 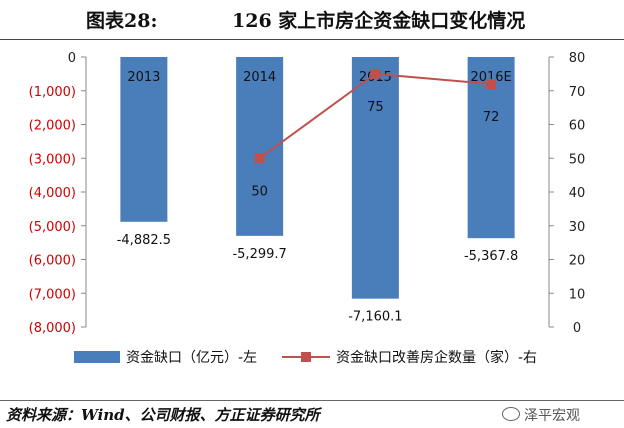 I want to click on left-tick-label: (4,000), so click(x=52, y=193).